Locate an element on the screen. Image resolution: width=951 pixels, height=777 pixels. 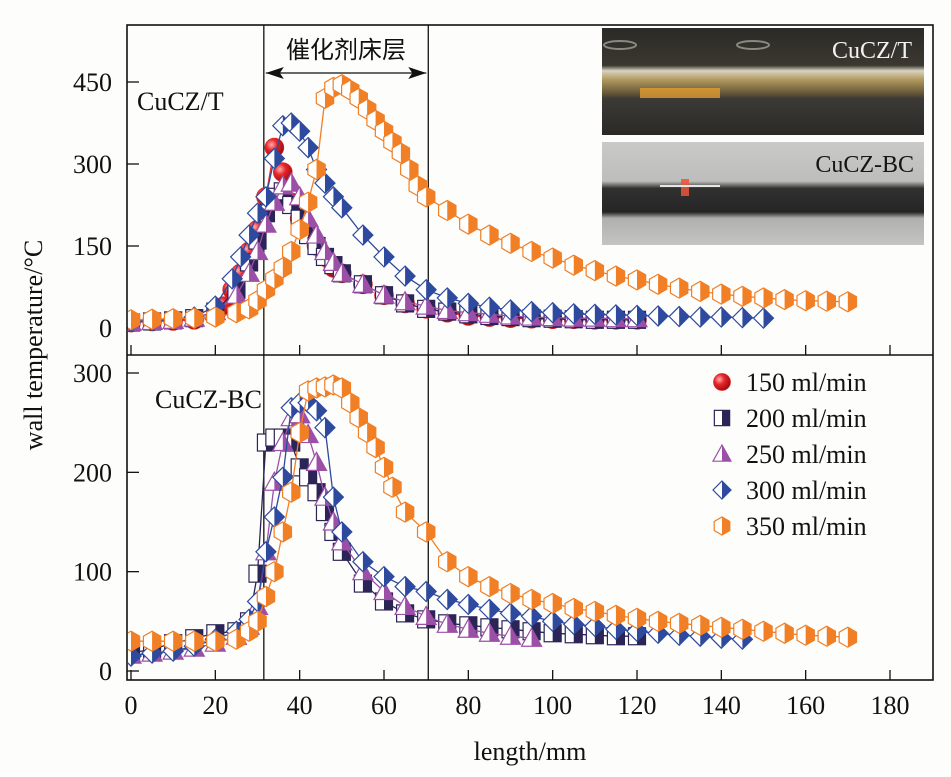
photo-glow is located at coordinates (680, 93).